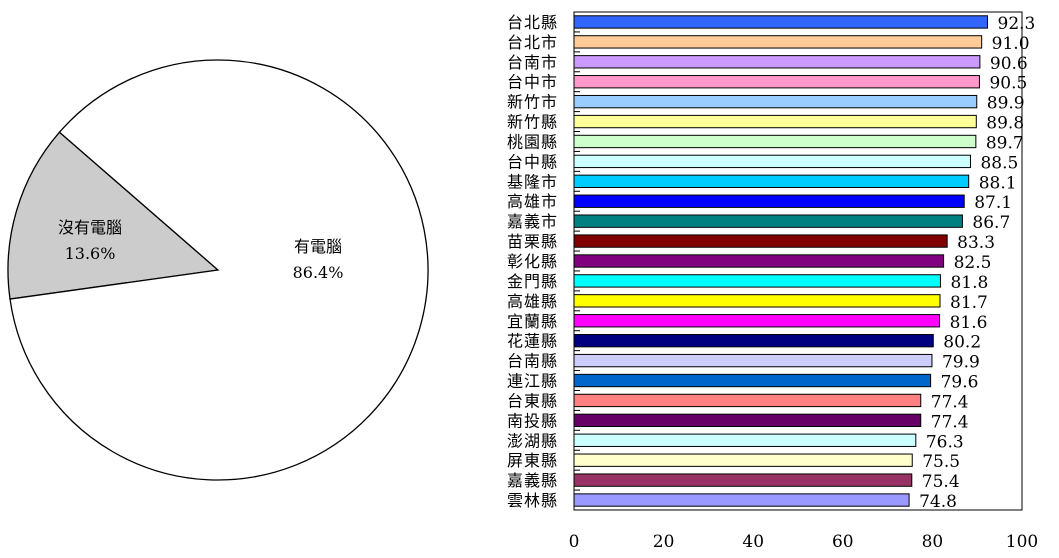 The width and height of the screenshot is (1059, 558). What do you see at coordinates (532, 161) in the screenshot?
I see `category-label: 台中縣` at bounding box center [532, 161].